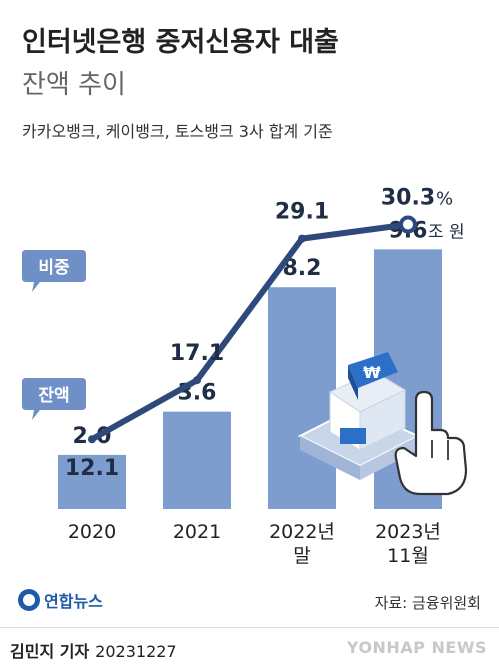 Image resolution: width=499 pixels, height=671 pixels. I want to click on ratio-callout-label: 비중, so click(54, 268).